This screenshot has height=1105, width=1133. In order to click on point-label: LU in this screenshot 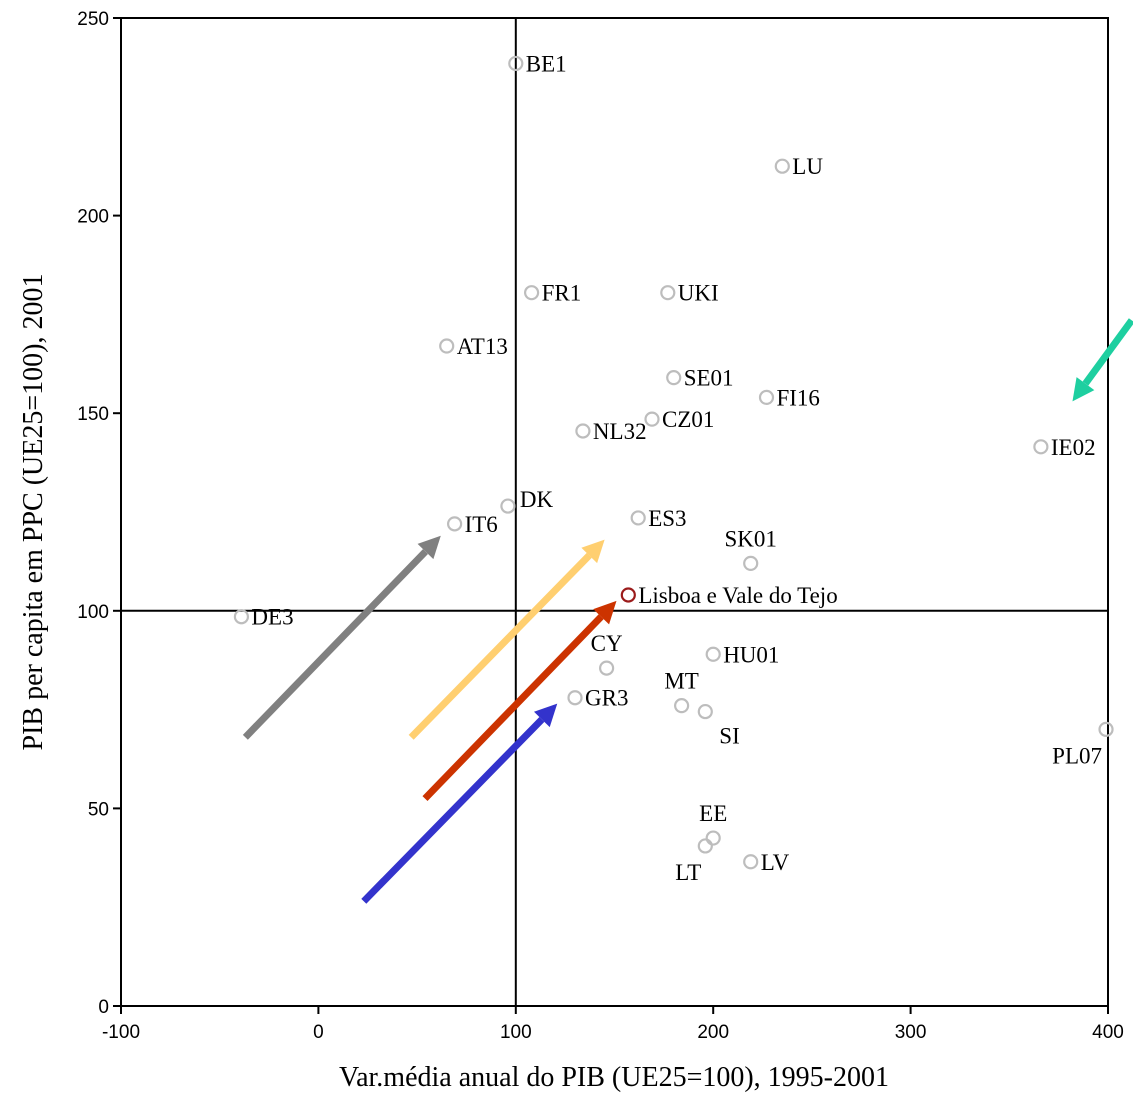, I will do `click(807, 166)`.